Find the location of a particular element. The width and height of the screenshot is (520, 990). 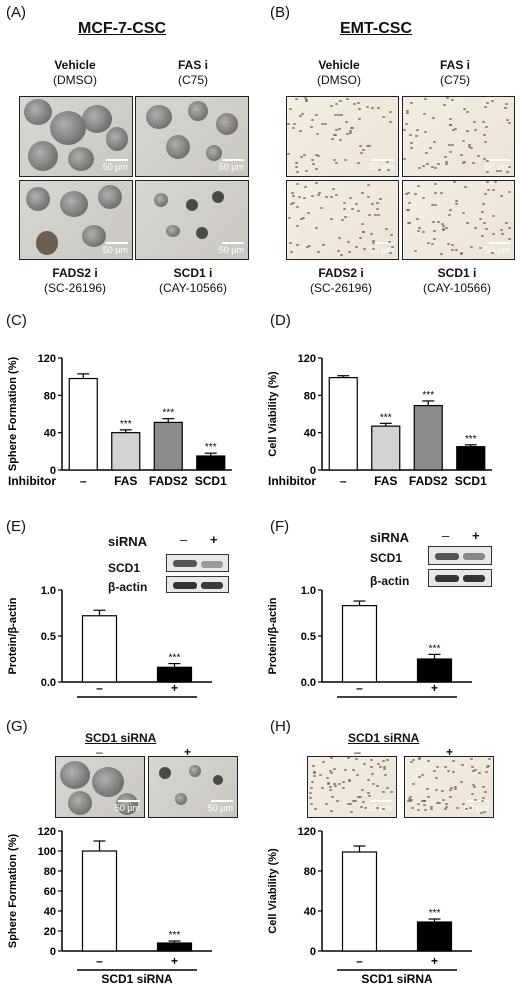

panel-b-cond-vehicle: Vehicle (DMSO) is located at coordinates (339, 72).